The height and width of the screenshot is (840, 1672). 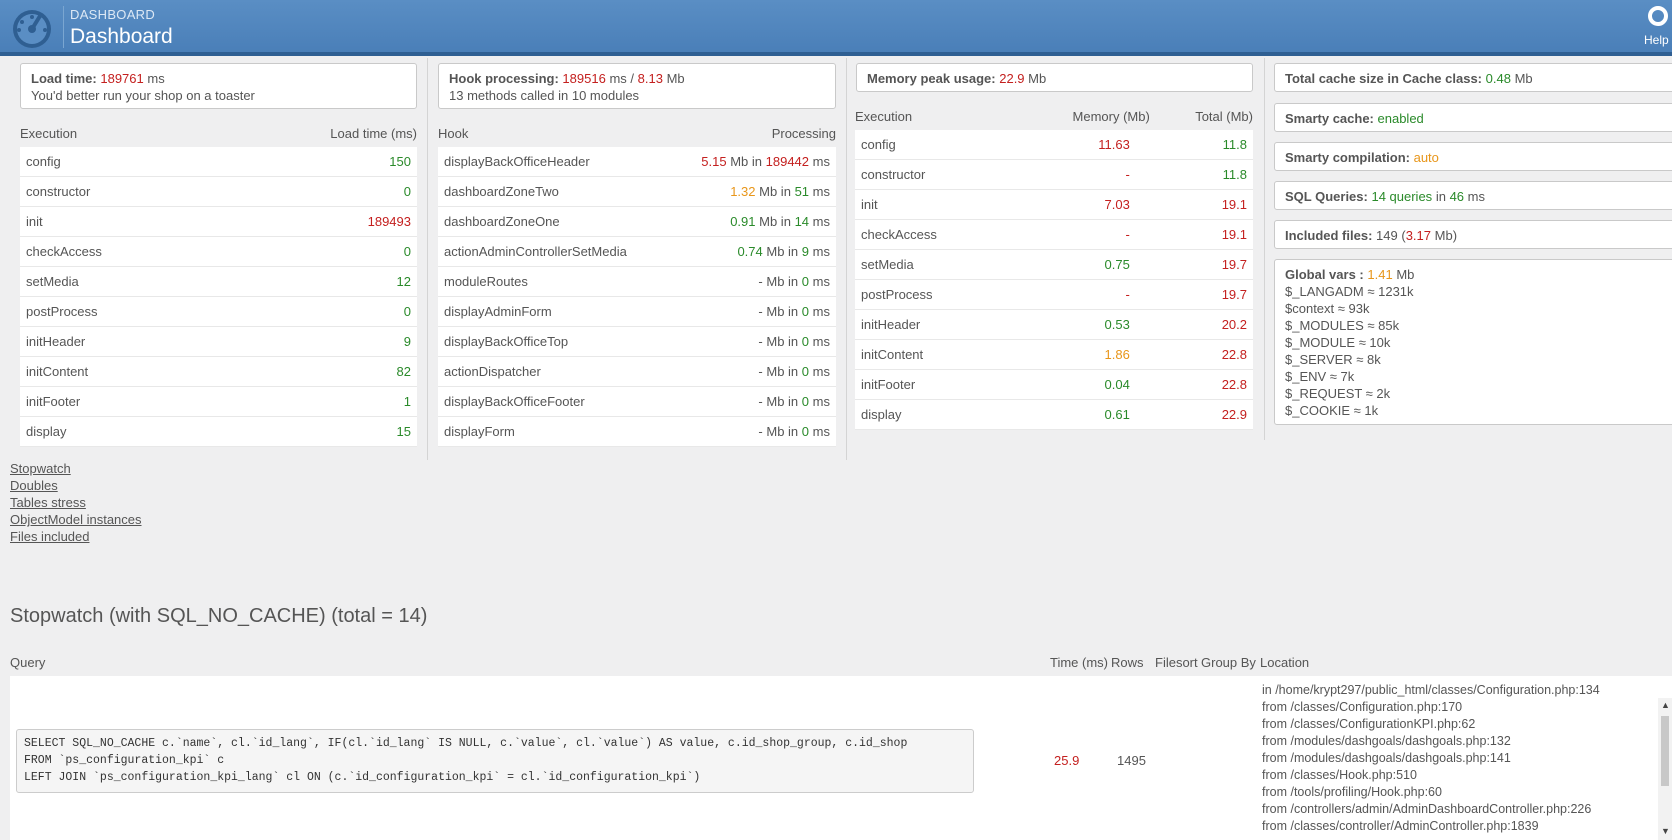 What do you see at coordinates (32, 28) in the screenshot?
I see `dashboard-gauge-icon` at bounding box center [32, 28].